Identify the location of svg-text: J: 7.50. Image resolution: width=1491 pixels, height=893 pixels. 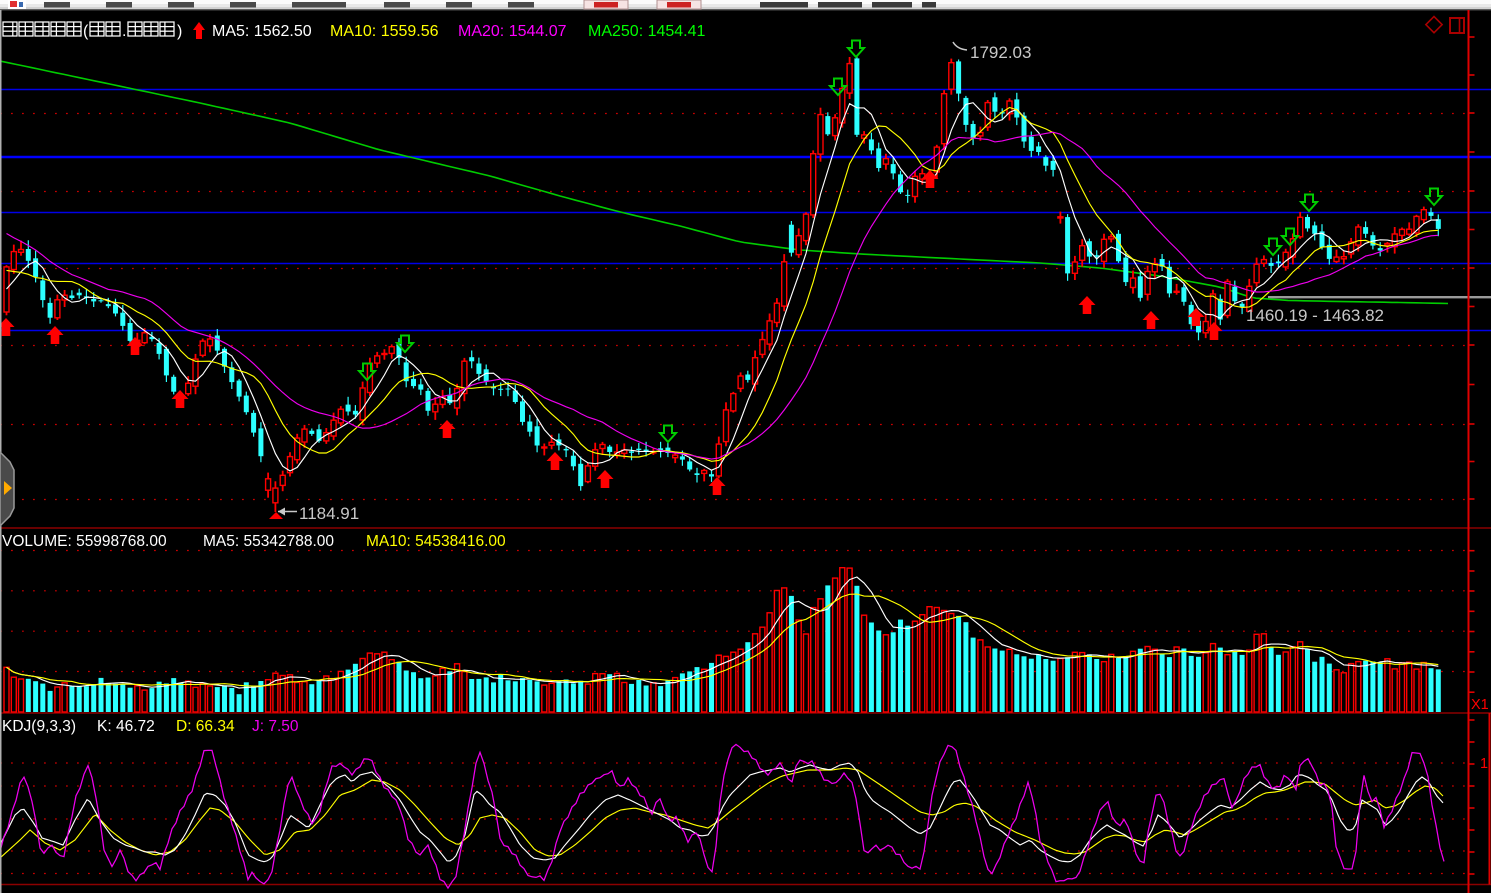
(275, 726).